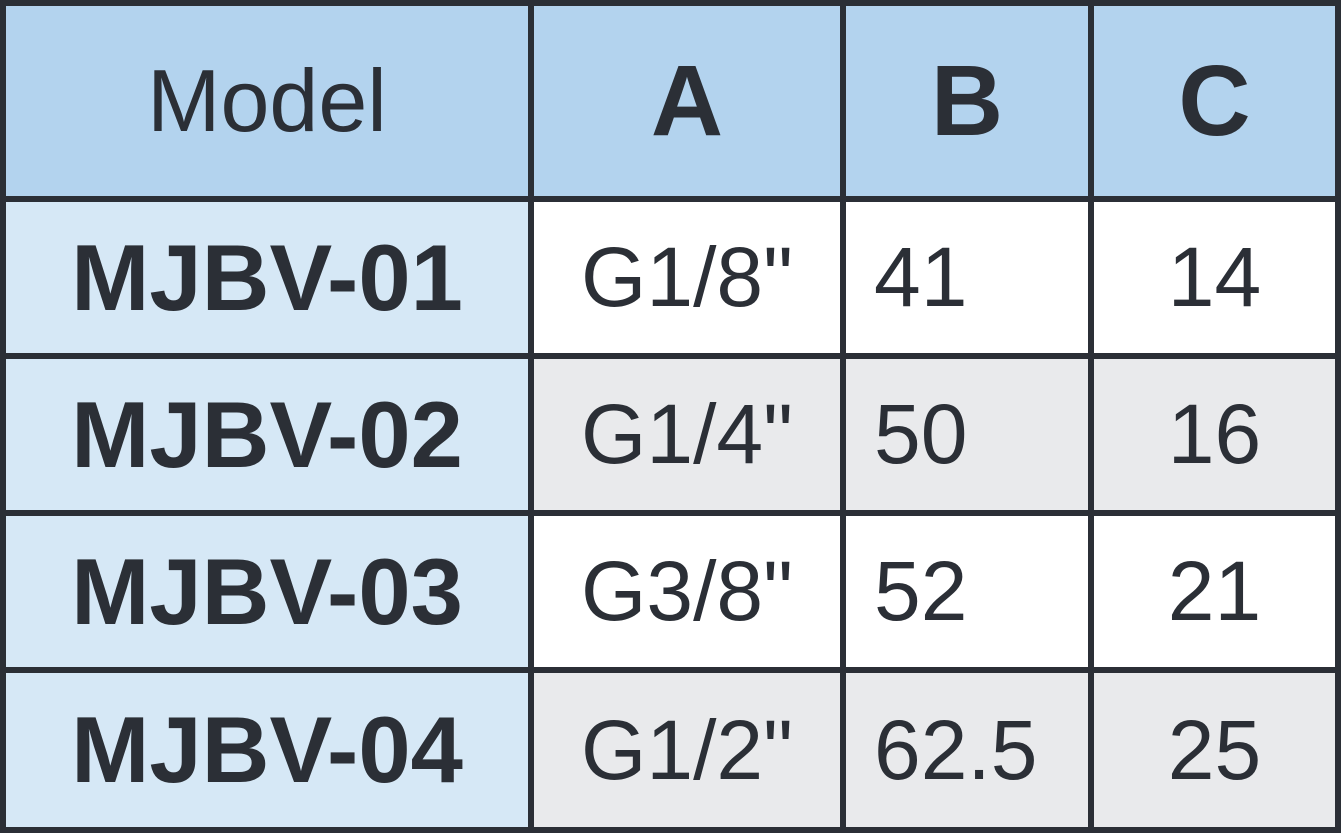 The image size is (1341, 833). Describe the element at coordinates (687, 434) in the screenshot. I see `value-cell: G1/4"` at that location.